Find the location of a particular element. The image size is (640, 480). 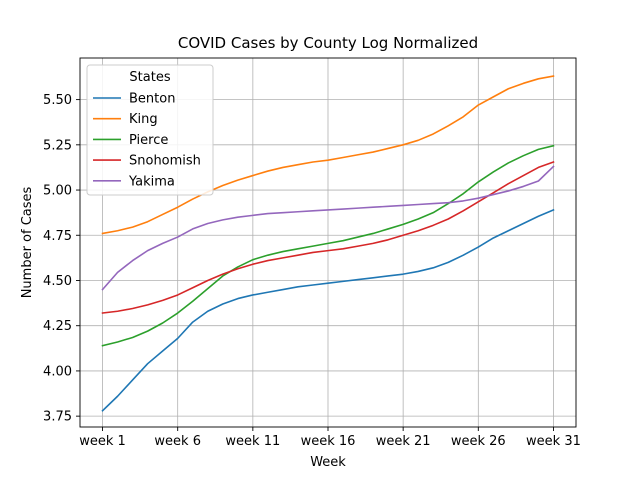

legend-label-benton: Benton is located at coordinates (152, 99).